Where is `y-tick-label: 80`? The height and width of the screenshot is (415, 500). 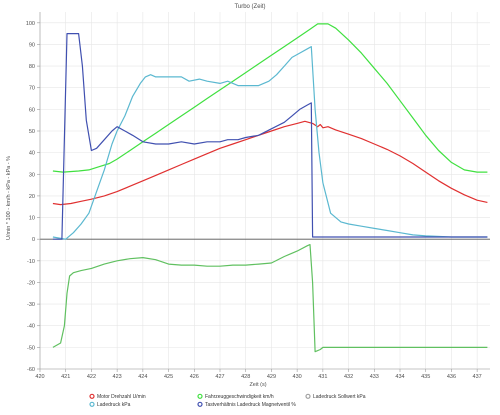
y-tick-label: 80 is located at coordinates (32, 67).